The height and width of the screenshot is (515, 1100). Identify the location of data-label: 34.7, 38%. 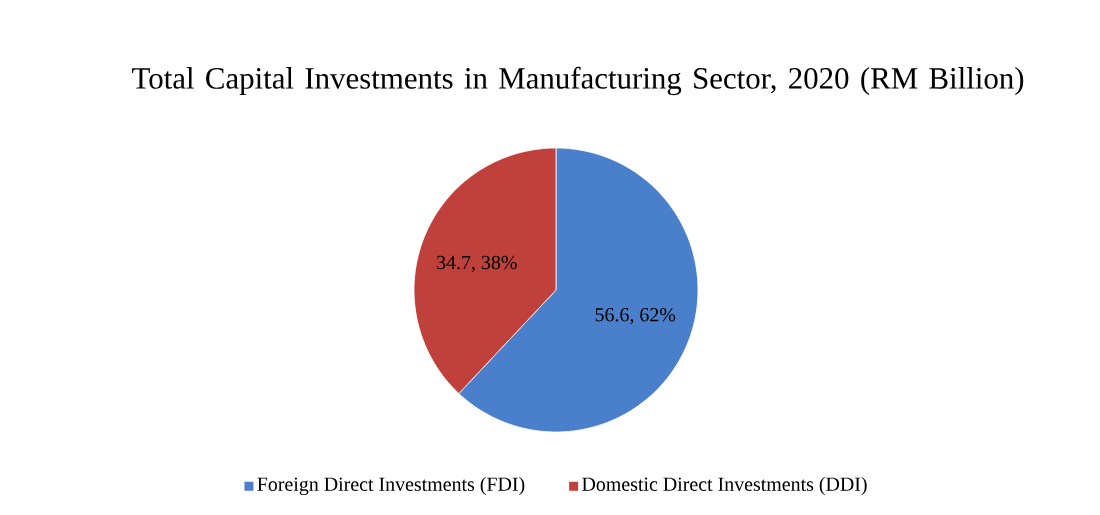
(477, 264).